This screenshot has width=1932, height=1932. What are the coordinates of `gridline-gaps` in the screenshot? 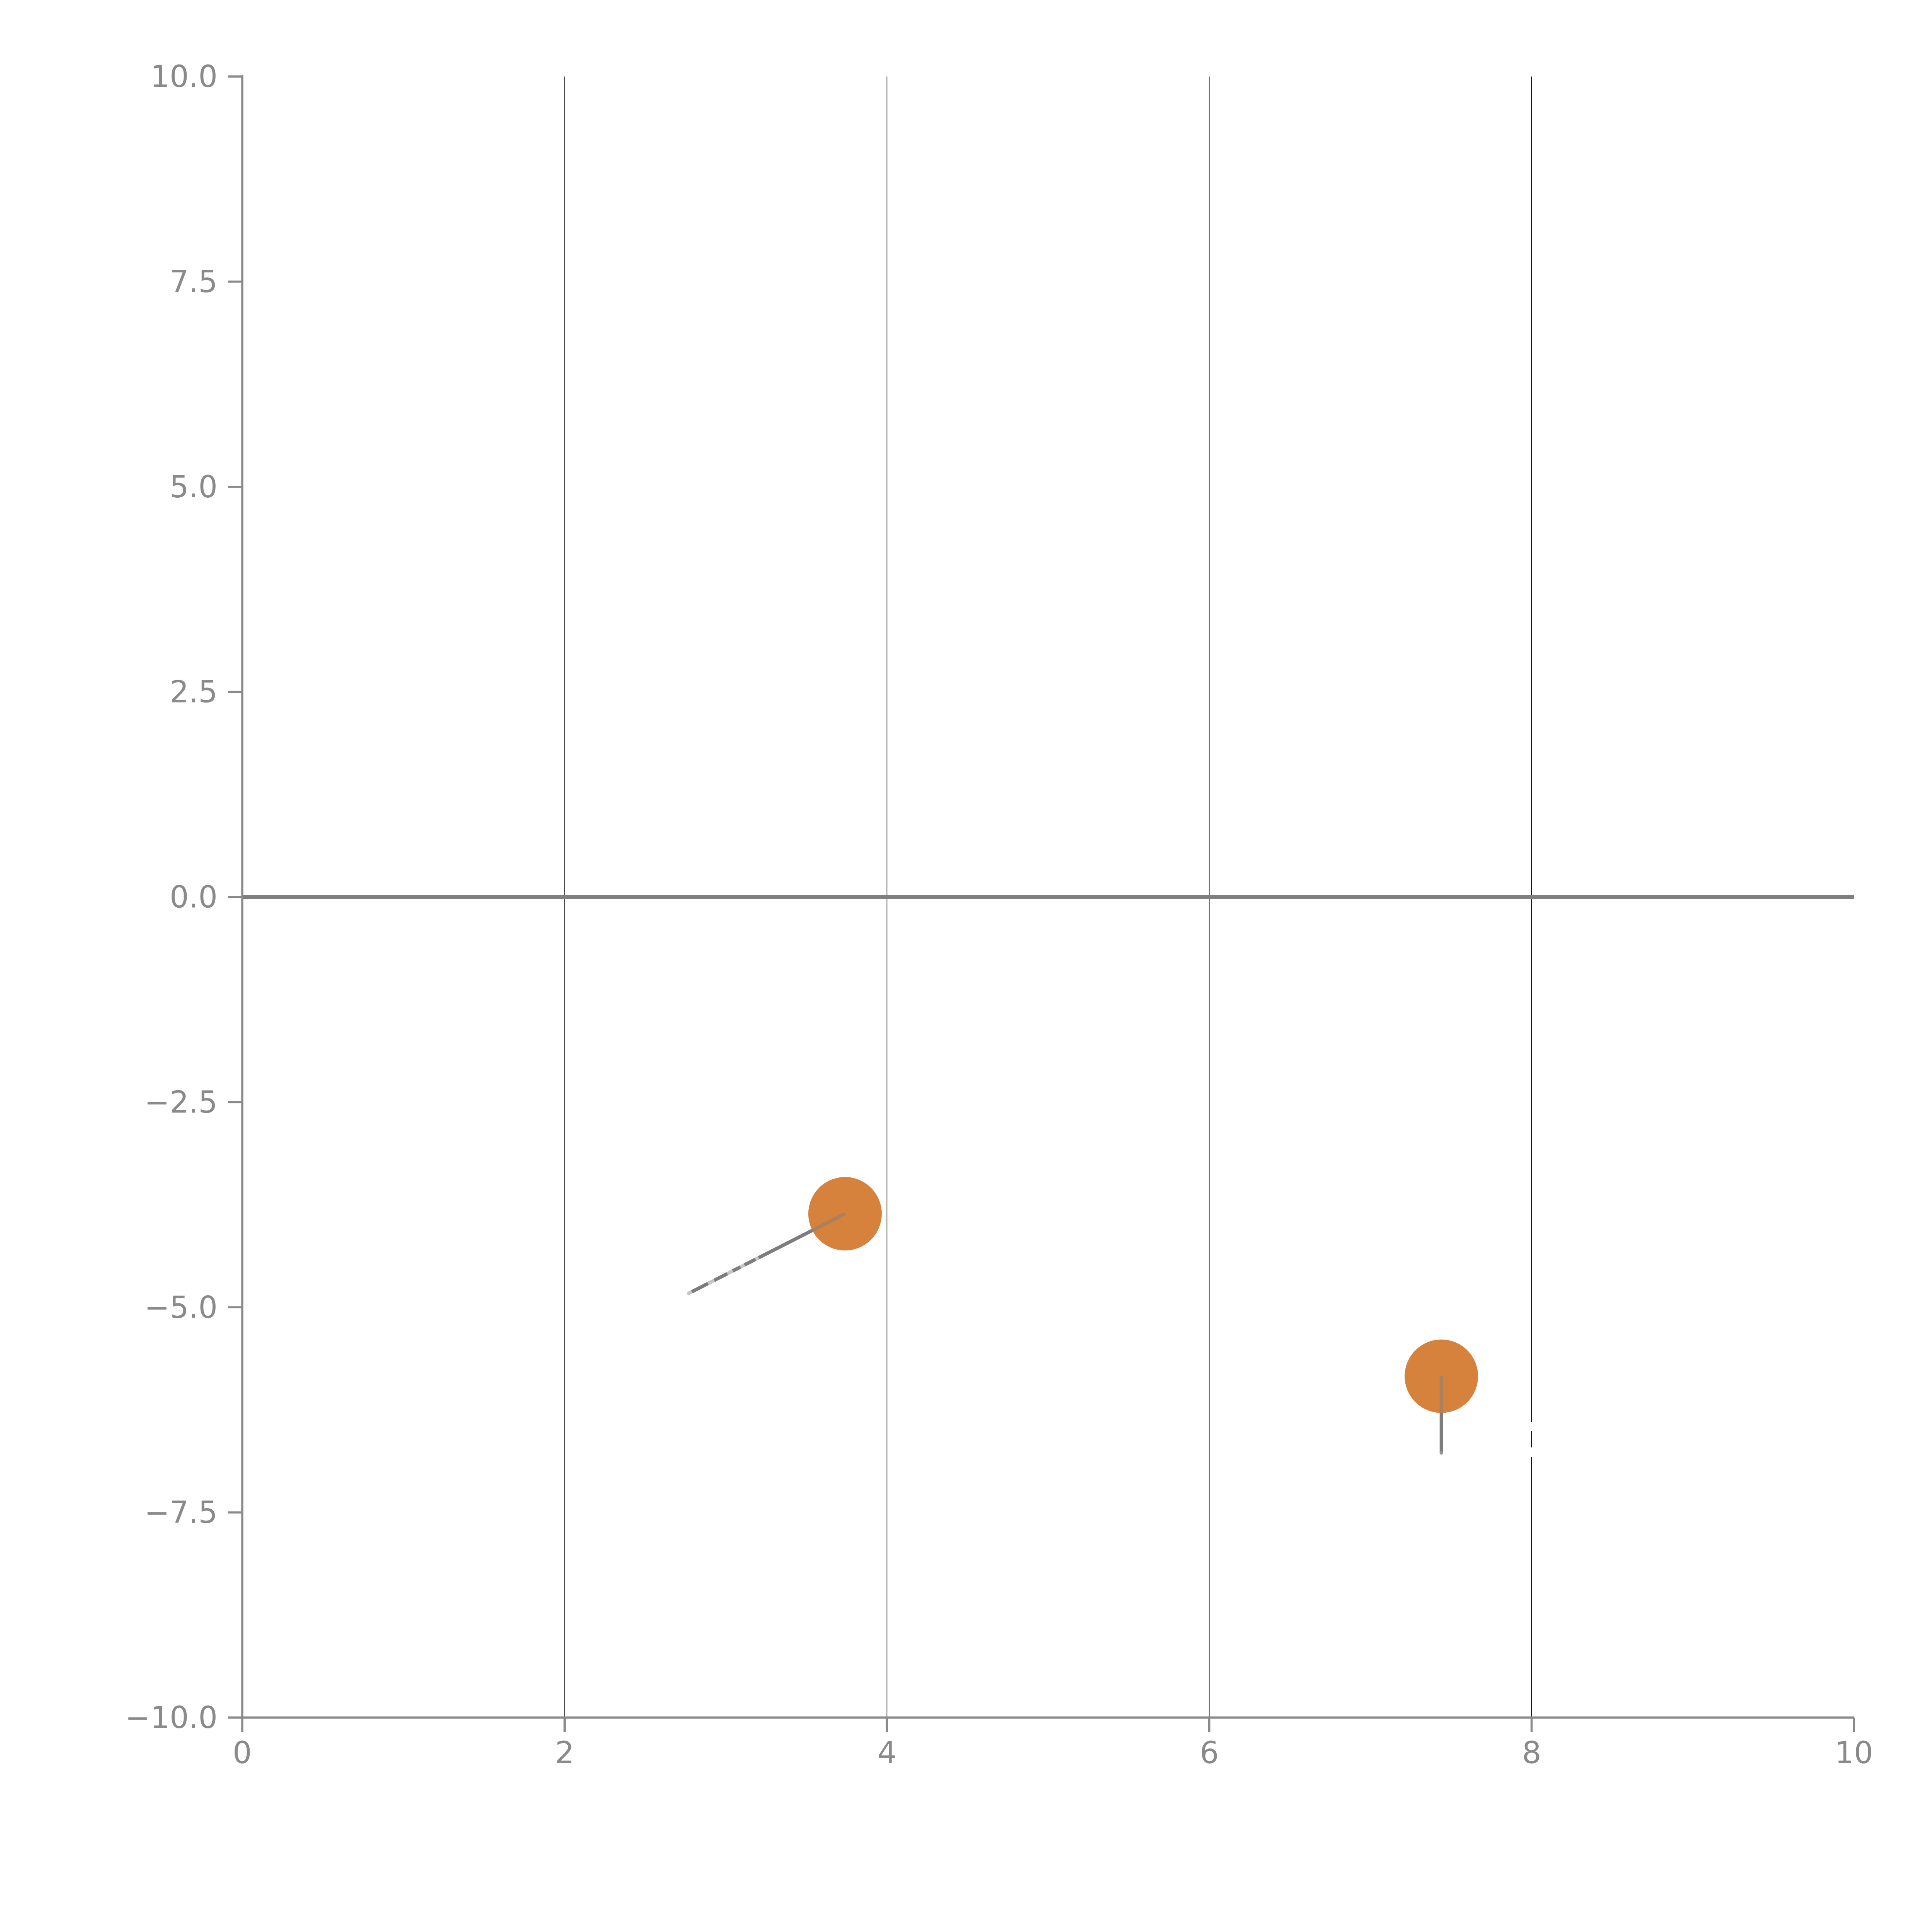 It's located at (1532, 1440).